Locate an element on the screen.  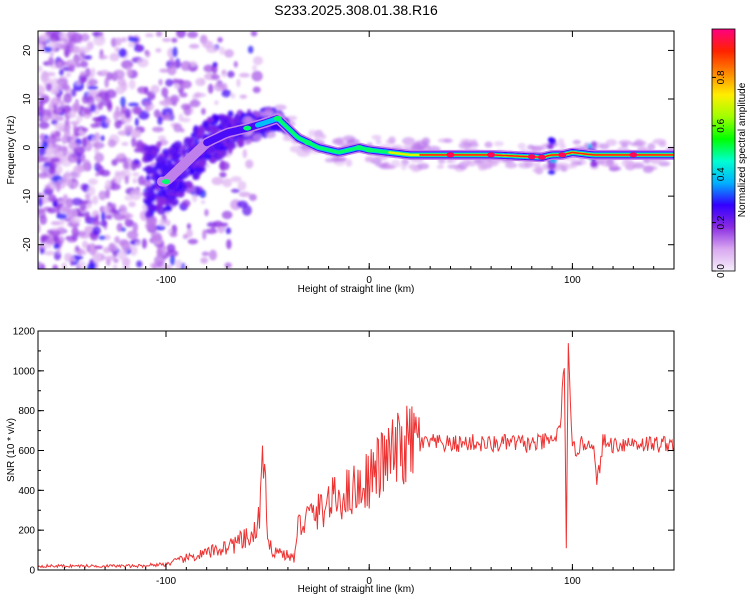
snr-ylabel: SNR (10 * v/v) is located at coordinates (11, 450).